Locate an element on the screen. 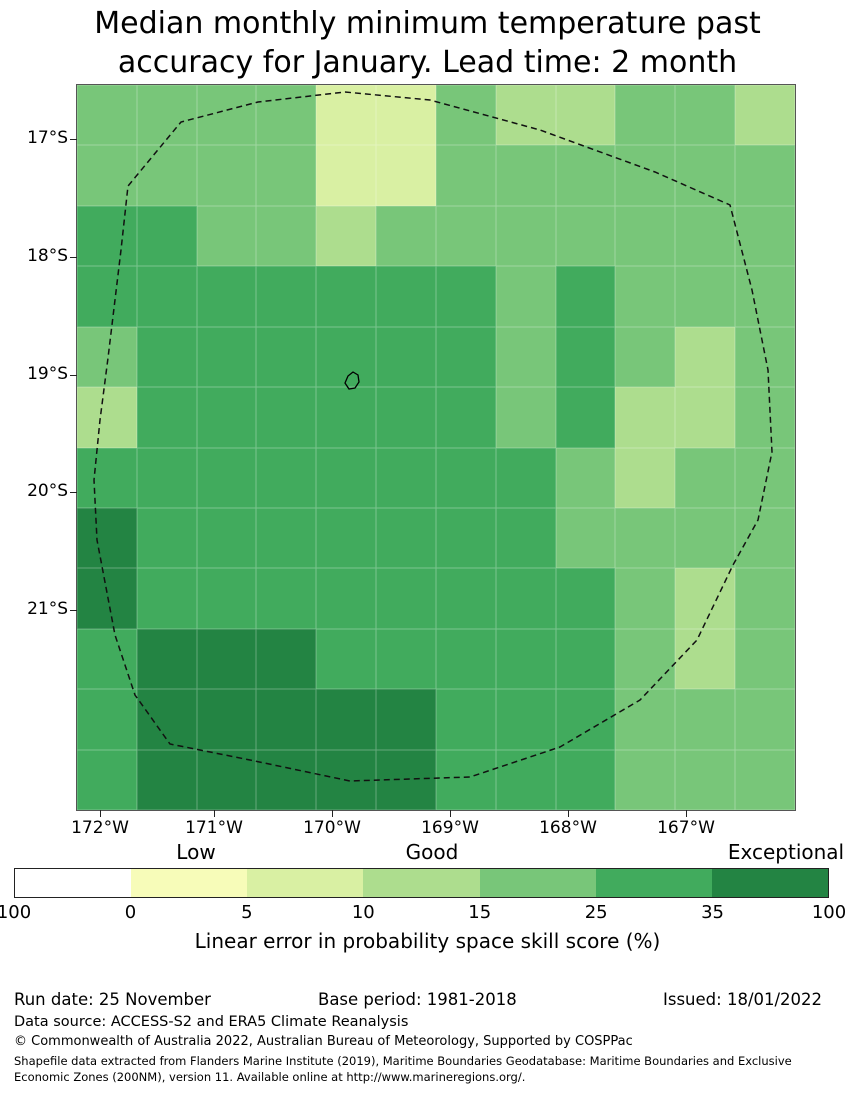  base-period: Base period: 1981-2018 is located at coordinates (417, 999).